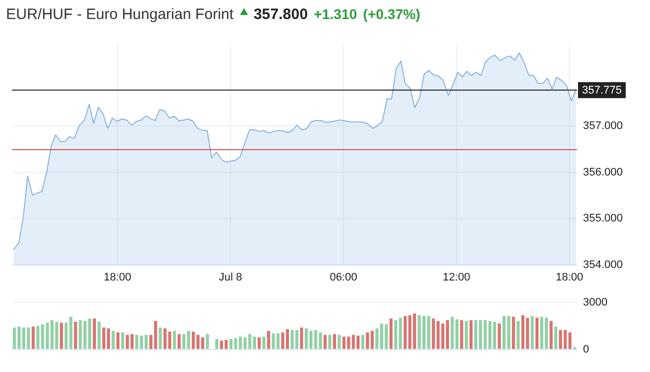  Describe the element at coordinates (281, 14) in the screenshot. I see `text: 357.800` at that location.